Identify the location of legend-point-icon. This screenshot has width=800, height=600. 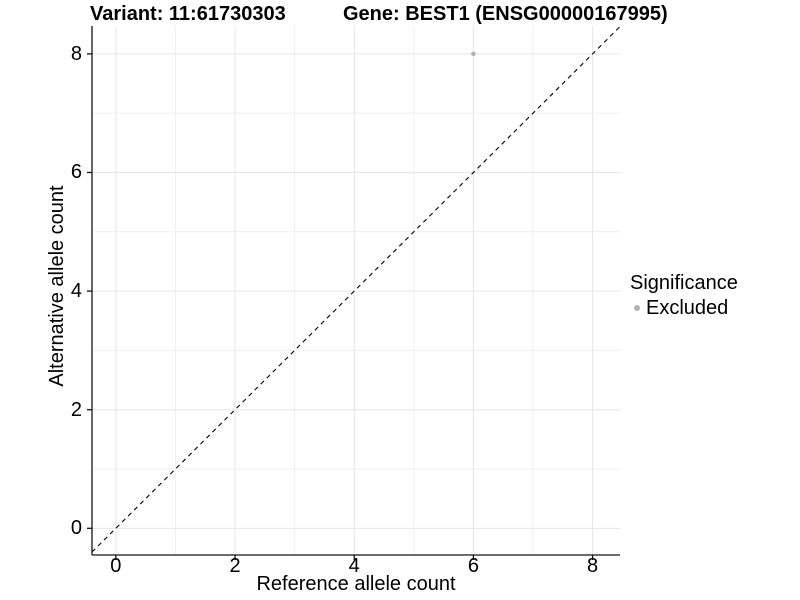
(637, 308).